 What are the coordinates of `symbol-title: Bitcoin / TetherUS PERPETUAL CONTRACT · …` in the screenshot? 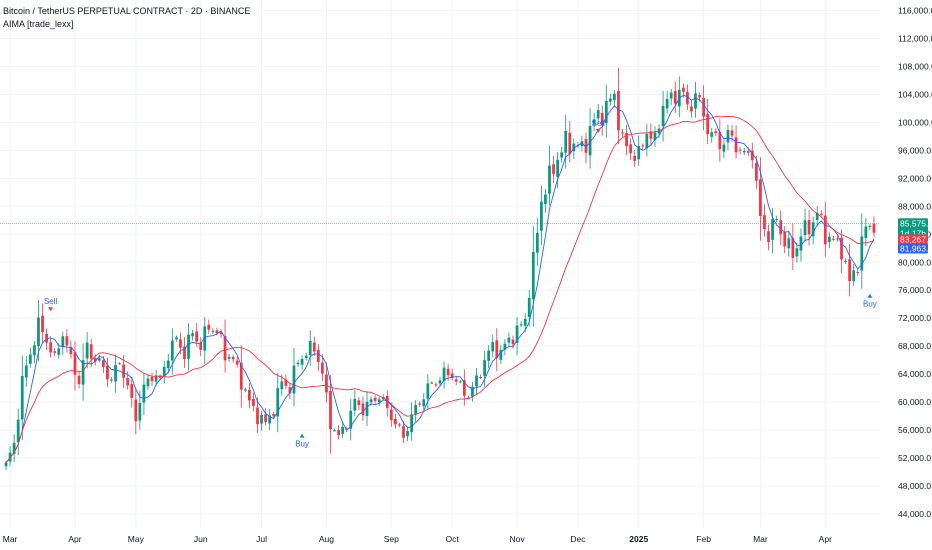 It's located at (127, 11).